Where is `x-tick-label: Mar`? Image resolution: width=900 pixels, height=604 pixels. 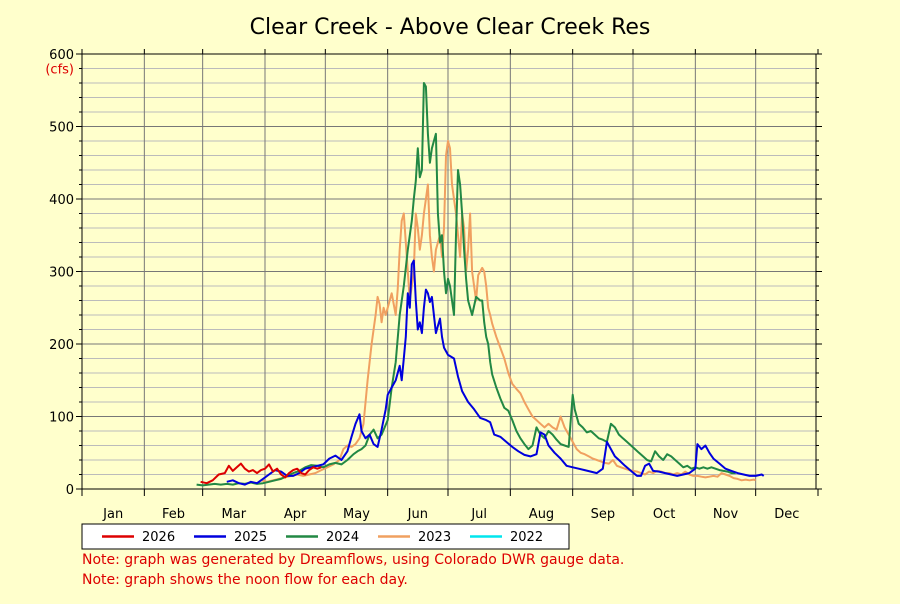 x-tick-label: Mar is located at coordinates (234, 514).